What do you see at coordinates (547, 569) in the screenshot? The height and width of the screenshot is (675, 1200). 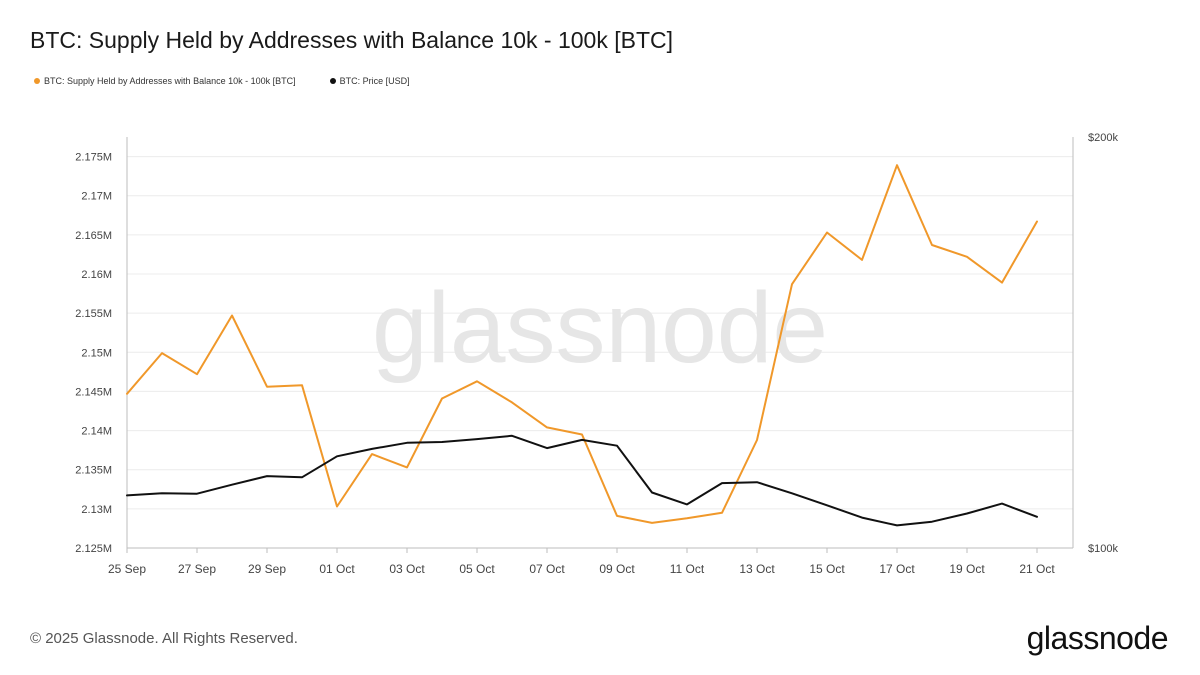 I see `x-tick-label: 07 Oct` at bounding box center [547, 569].